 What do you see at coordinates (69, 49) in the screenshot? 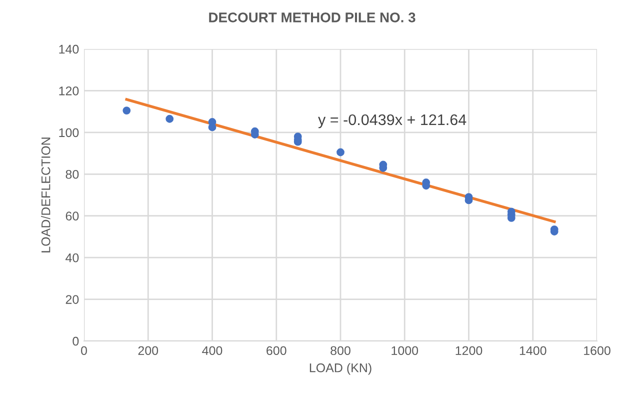
I see `y-tick-label: 140` at bounding box center [69, 49].